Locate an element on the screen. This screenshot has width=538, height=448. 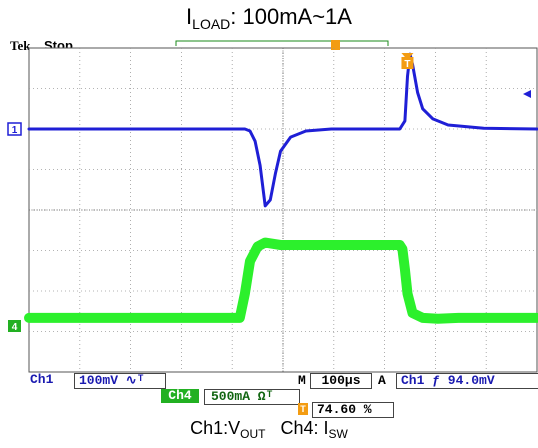
trigger-position-icon: T is located at coordinates (303, 409).